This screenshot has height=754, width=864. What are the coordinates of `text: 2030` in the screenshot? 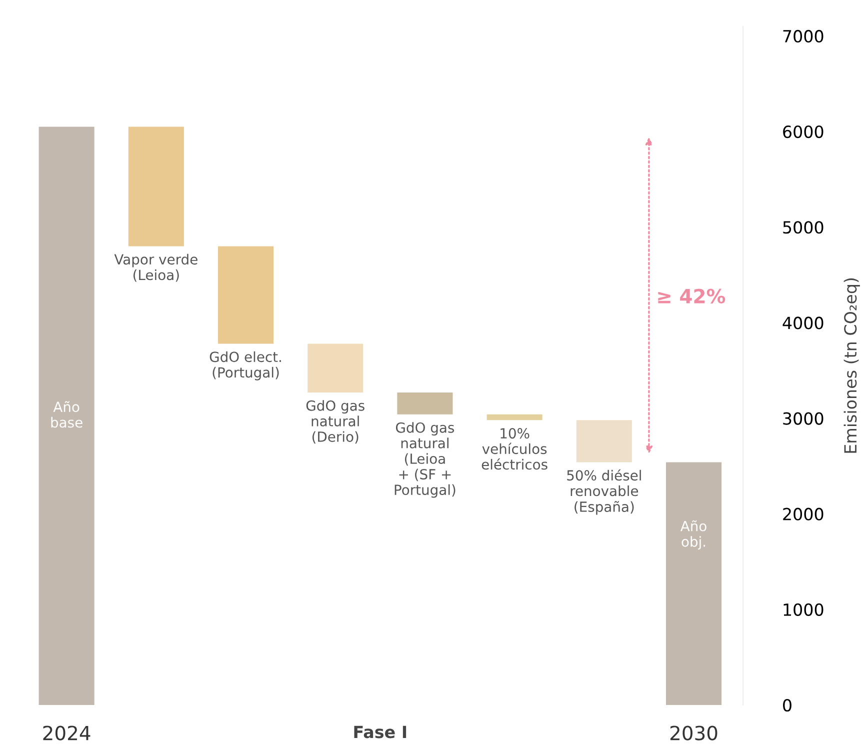 It's located at (694, 733).